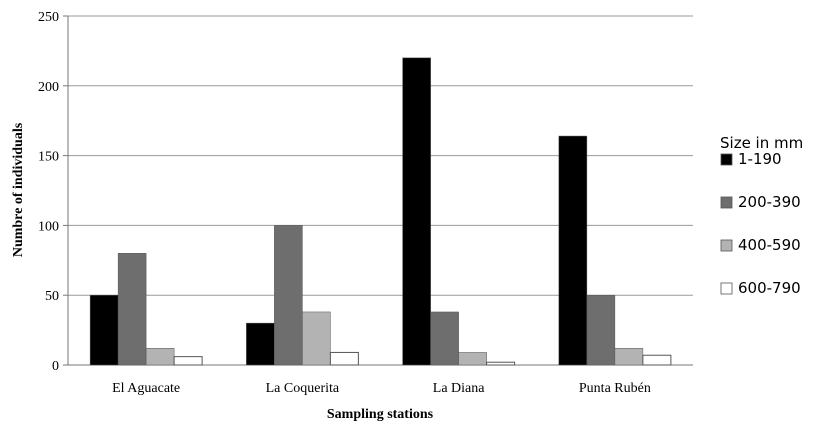 Image resolution: width=831 pixels, height=425 pixels. Describe the element at coordinates (769, 202) in the screenshot. I see `legend-label: 200-390` at that location.